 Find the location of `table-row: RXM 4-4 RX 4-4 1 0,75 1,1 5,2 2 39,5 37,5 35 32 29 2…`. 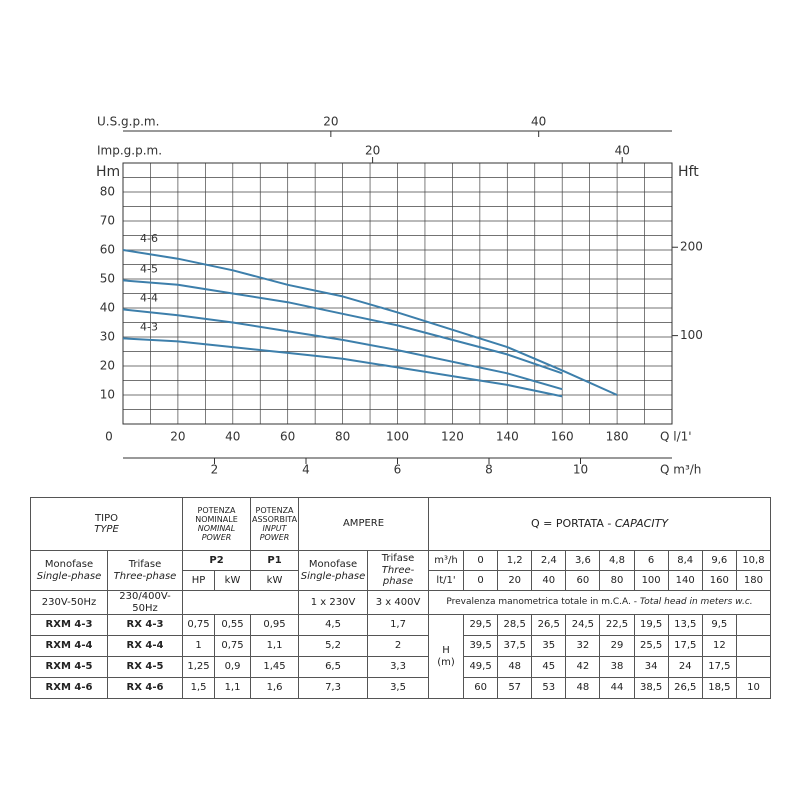

table-row: RXM 4-4 RX 4-4 1 0,75 1,1 5,2 2 39,5 37,5 35 32 29 2… is located at coordinates (401, 646).